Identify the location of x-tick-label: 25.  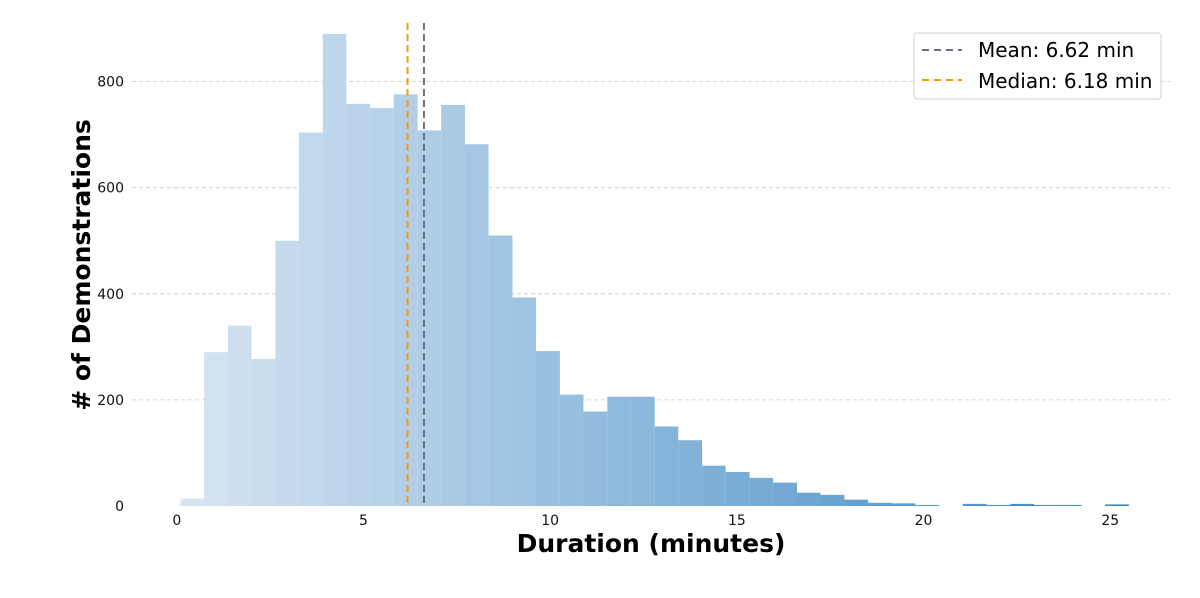
(1110, 521).